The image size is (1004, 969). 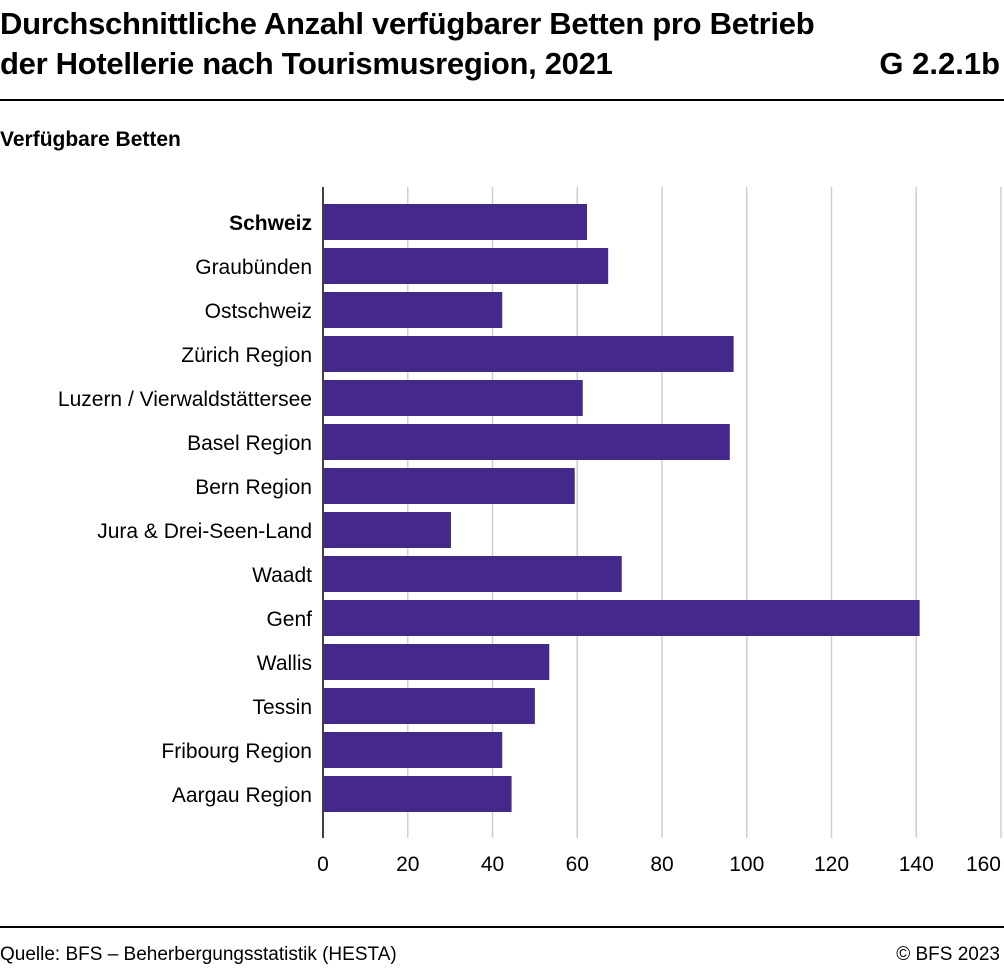 What do you see at coordinates (236, 751) in the screenshot?
I see `category-label: Fribourg Region` at bounding box center [236, 751].